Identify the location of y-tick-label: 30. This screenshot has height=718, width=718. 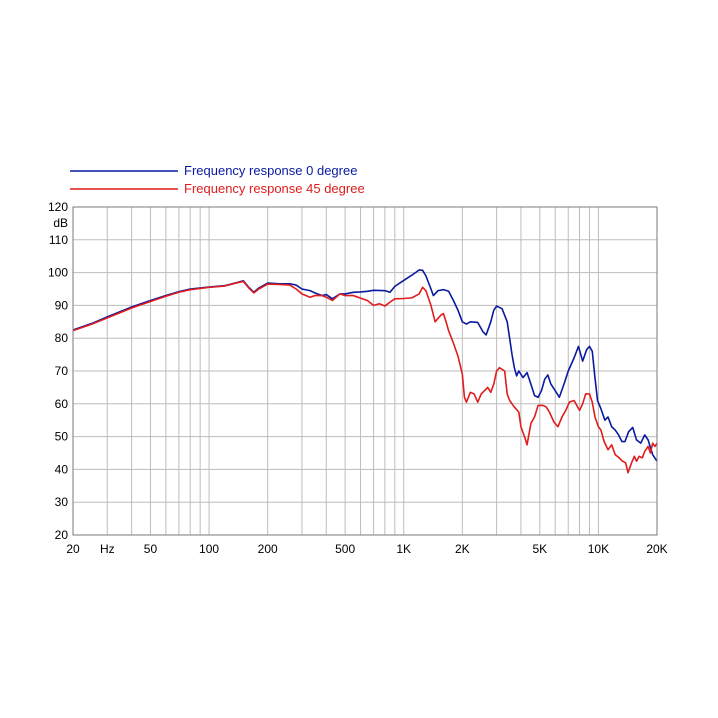
(62, 502).